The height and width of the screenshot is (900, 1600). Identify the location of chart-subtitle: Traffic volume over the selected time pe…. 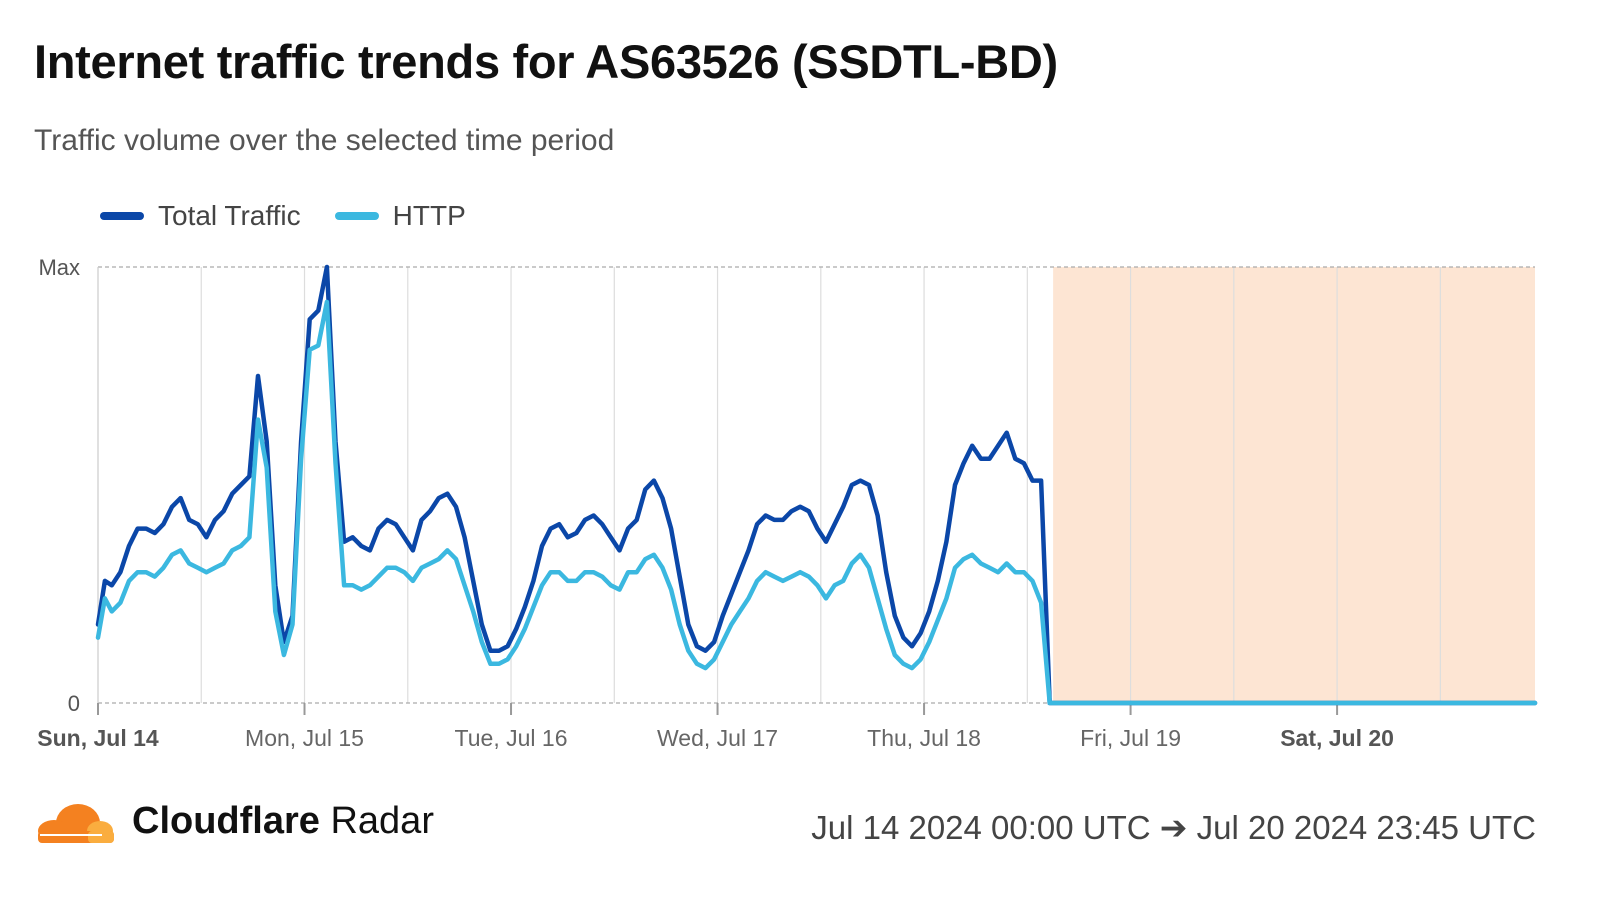
(324, 140).